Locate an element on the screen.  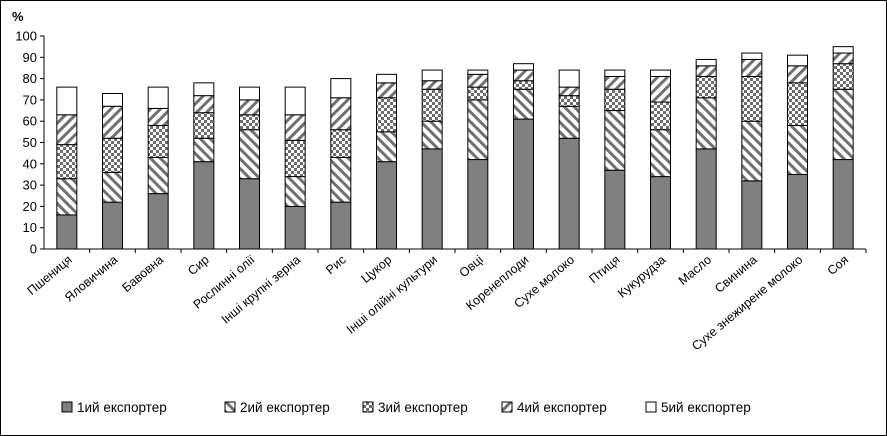
y-tick-label: 40 is located at coordinates (30, 163).